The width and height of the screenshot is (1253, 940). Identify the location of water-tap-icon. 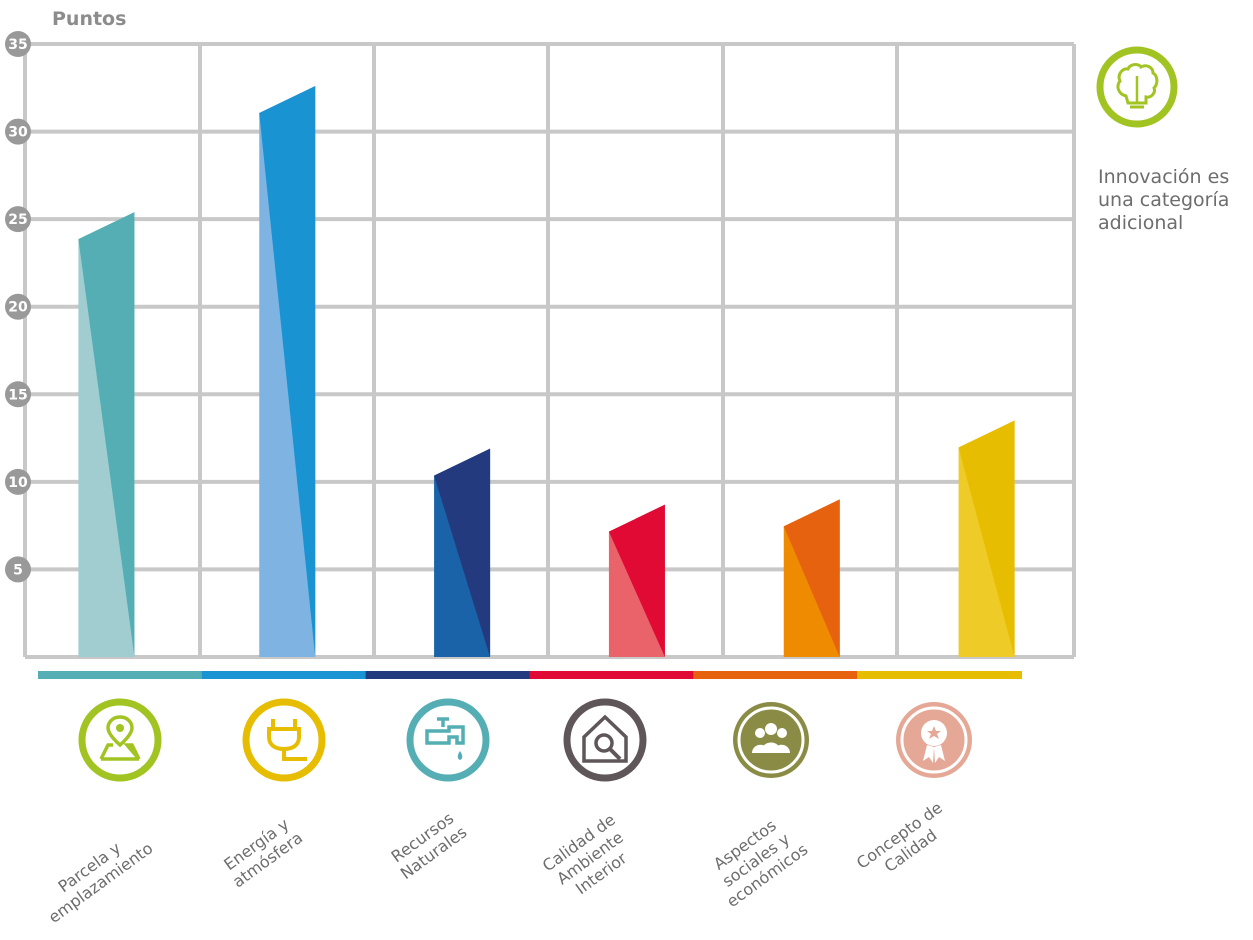
(448, 740).